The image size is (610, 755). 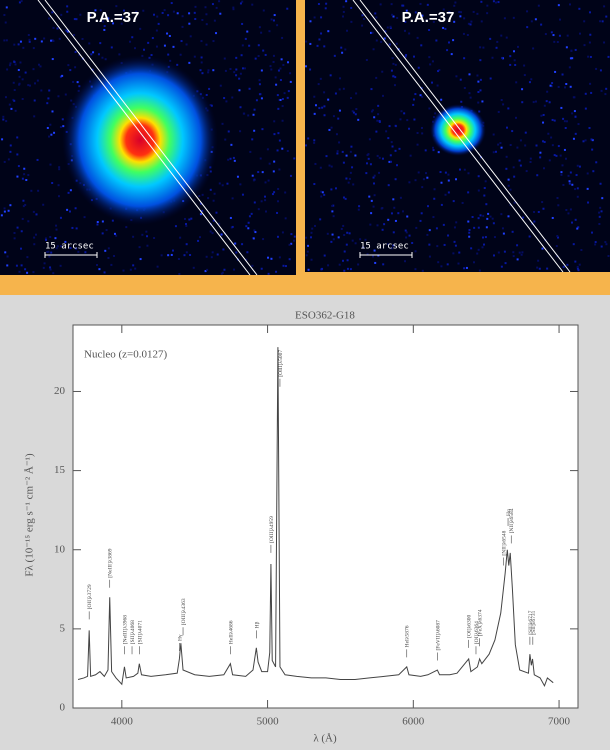 What do you see at coordinates (509, 512) in the screenshot?
I see `line-label: Hα` at bounding box center [509, 512].